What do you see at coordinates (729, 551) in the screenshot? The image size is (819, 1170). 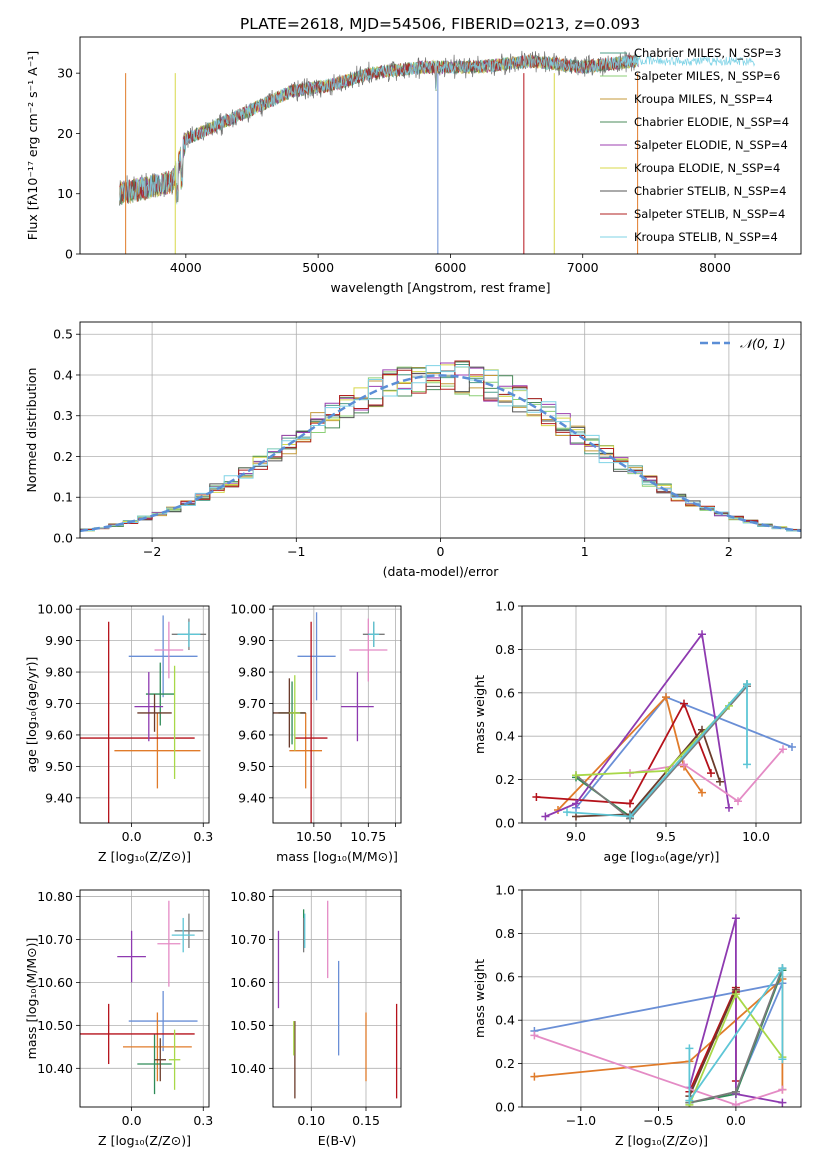 I see `x-tick-label: 2` at bounding box center [729, 551].